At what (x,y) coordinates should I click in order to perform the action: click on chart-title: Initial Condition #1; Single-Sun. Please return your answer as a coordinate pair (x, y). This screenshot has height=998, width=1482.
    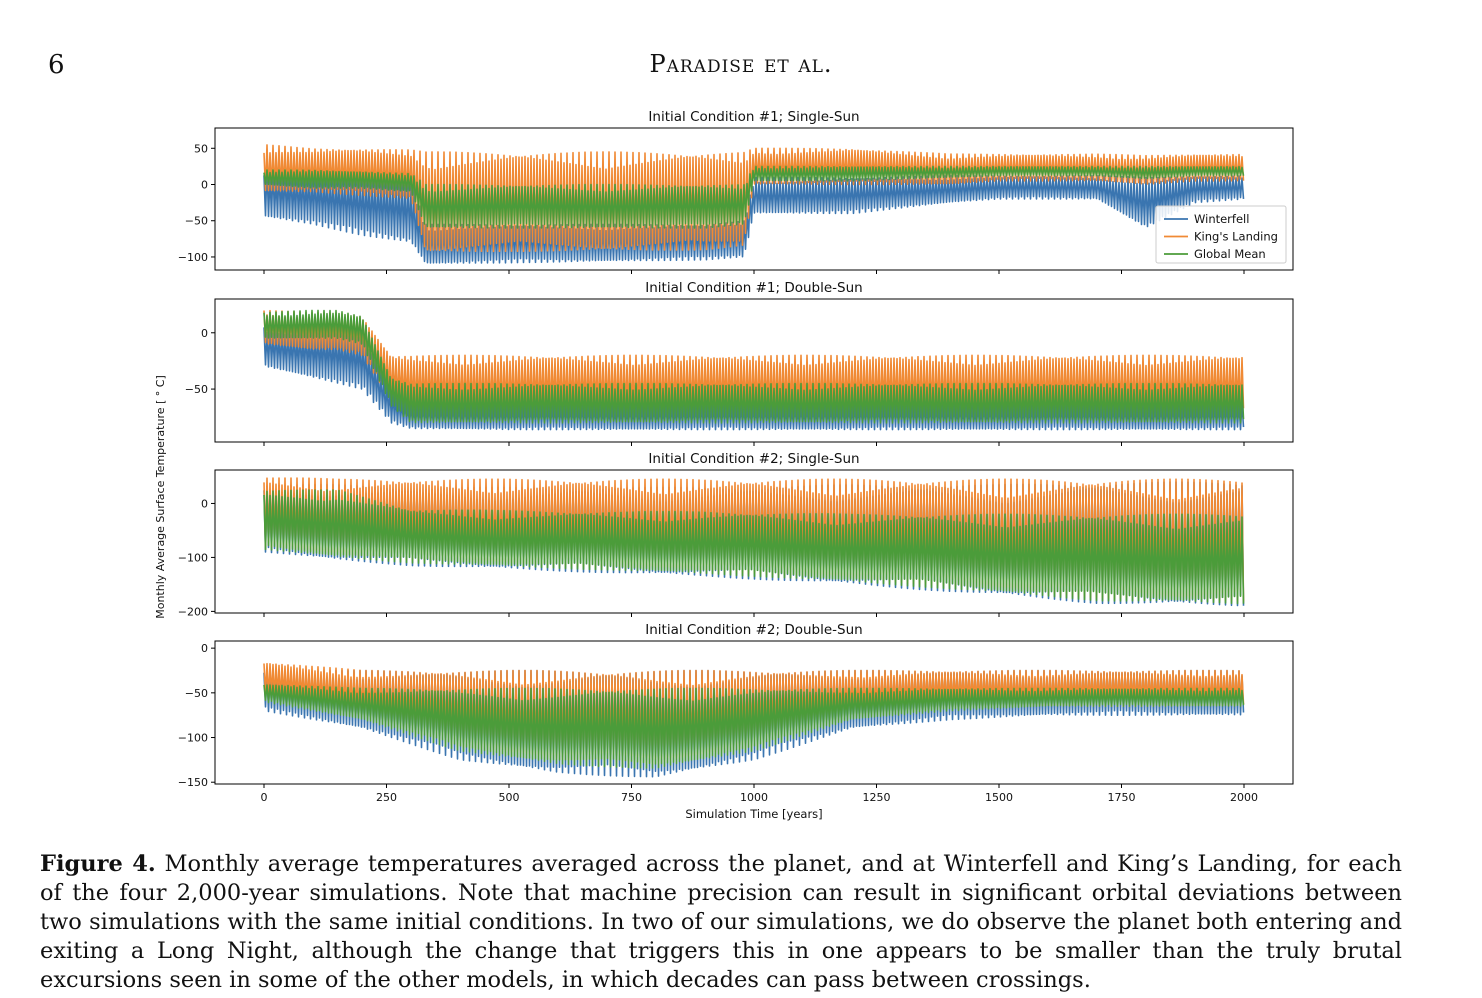
    Looking at the image, I should click on (753, 117).